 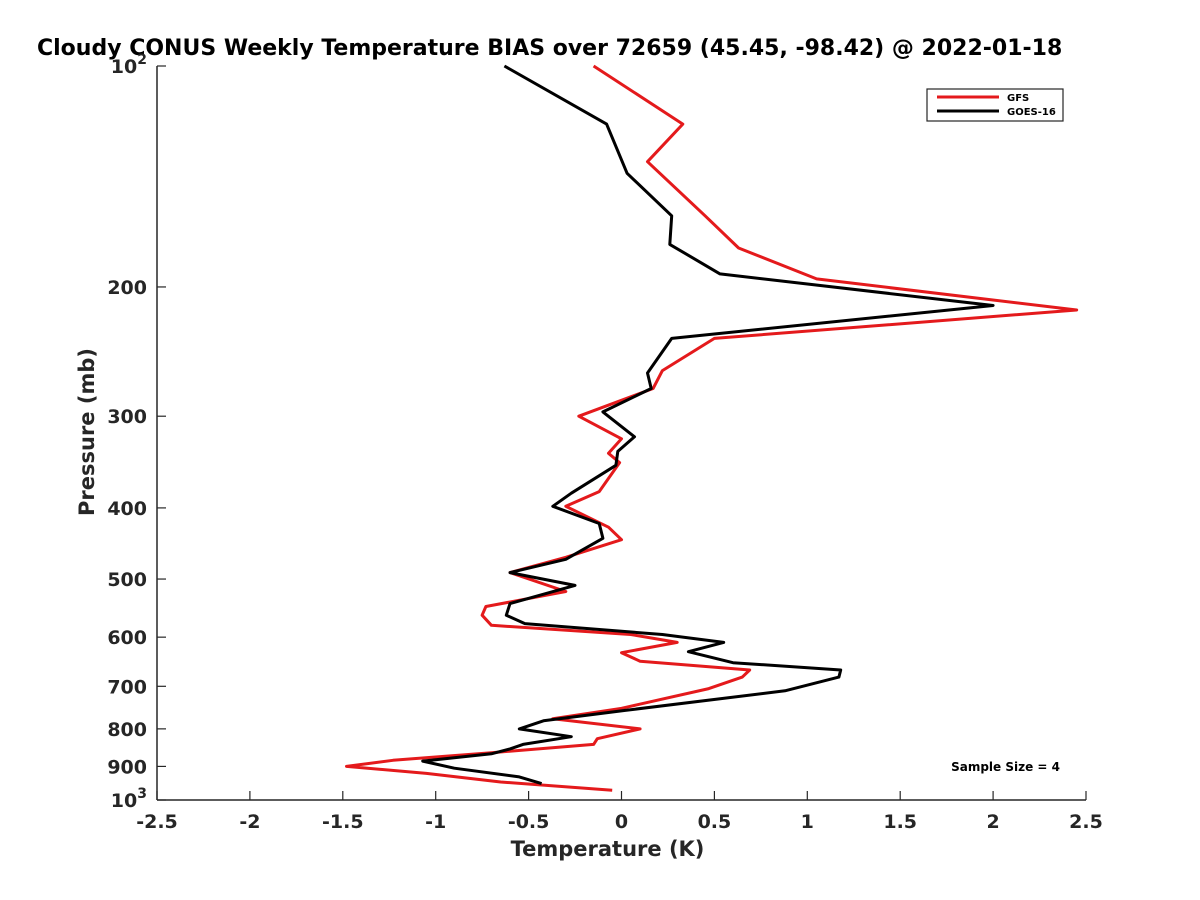 What do you see at coordinates (249, 822) in the screenshot?
I see `x-tick-label: -2` at bounding box center [249, 822].